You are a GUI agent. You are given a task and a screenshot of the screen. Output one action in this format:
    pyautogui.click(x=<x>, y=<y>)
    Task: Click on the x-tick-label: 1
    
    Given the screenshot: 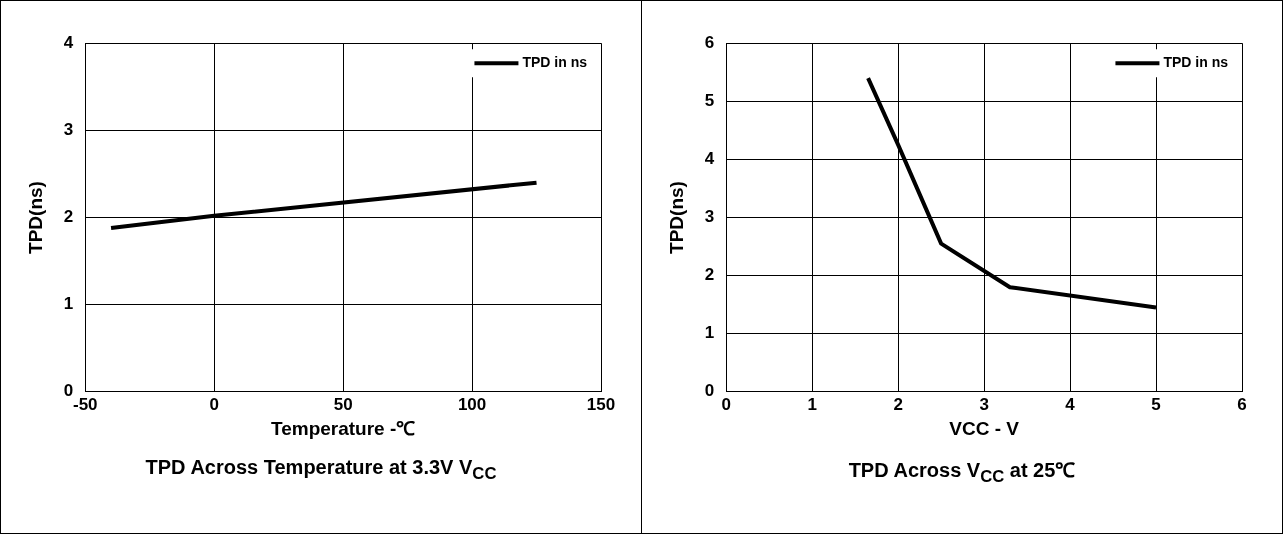 What is the action you would take?
    pyautogui.click(x=812, y=404)
    